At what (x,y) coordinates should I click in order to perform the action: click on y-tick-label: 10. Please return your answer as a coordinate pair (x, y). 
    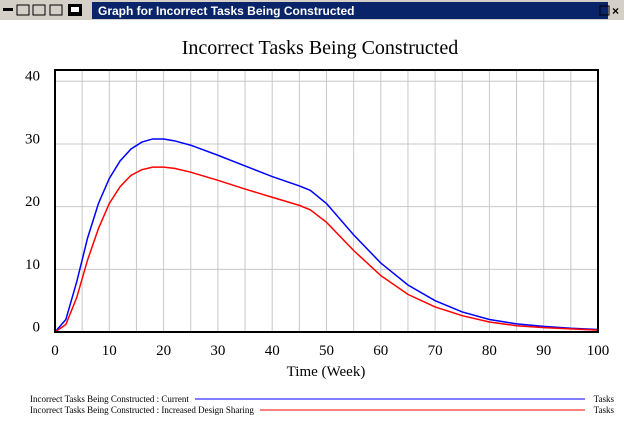
    Looking at the image, I should click on (32, 265).